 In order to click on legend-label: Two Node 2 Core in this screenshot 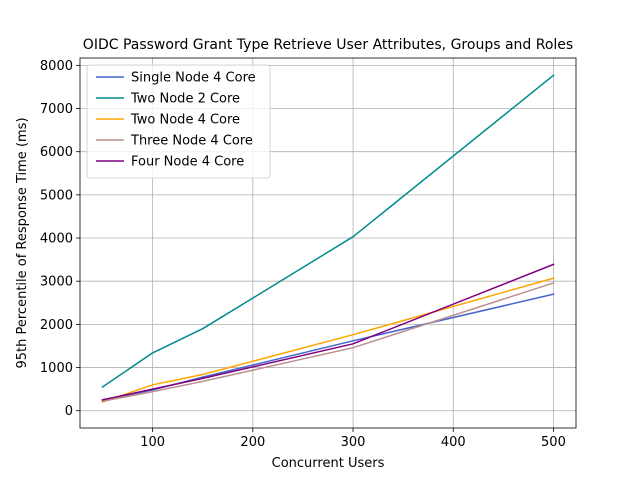, I will do `click(185, 99)`.